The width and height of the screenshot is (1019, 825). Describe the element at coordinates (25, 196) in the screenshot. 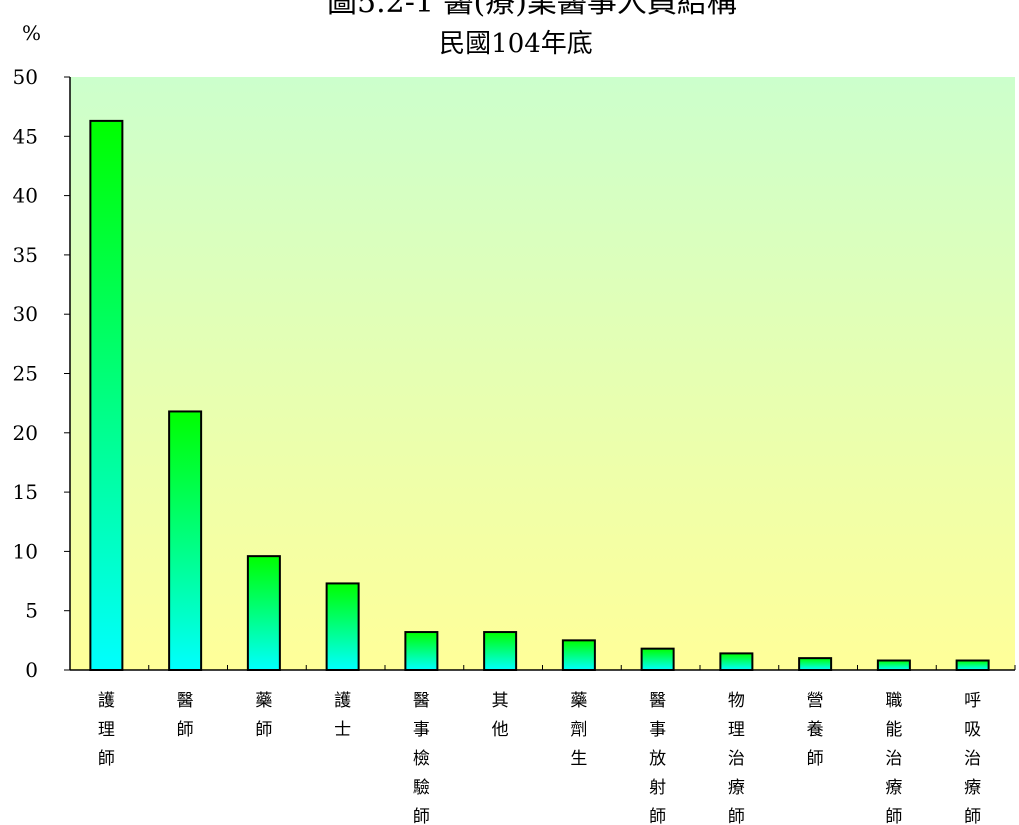

I see `y-tick-label: 40` at that location.